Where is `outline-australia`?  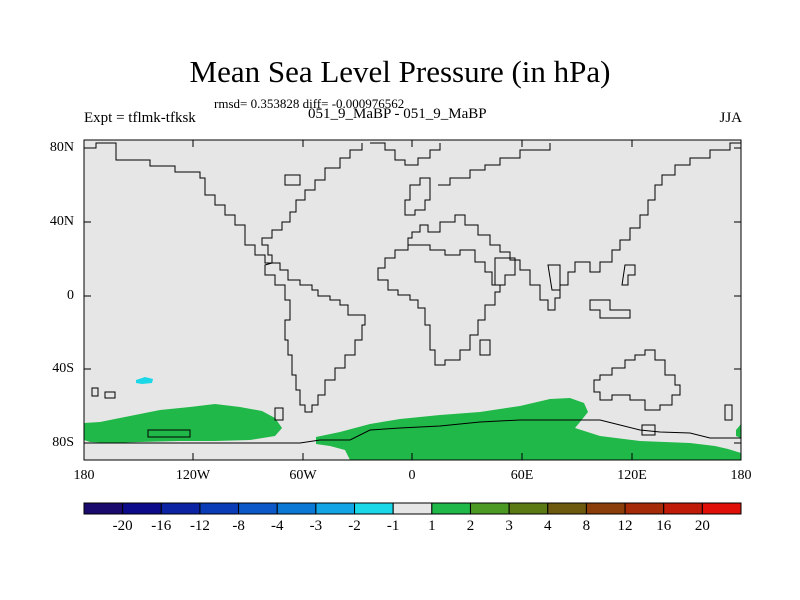
outline-australia is located at coordinates (637, 380).